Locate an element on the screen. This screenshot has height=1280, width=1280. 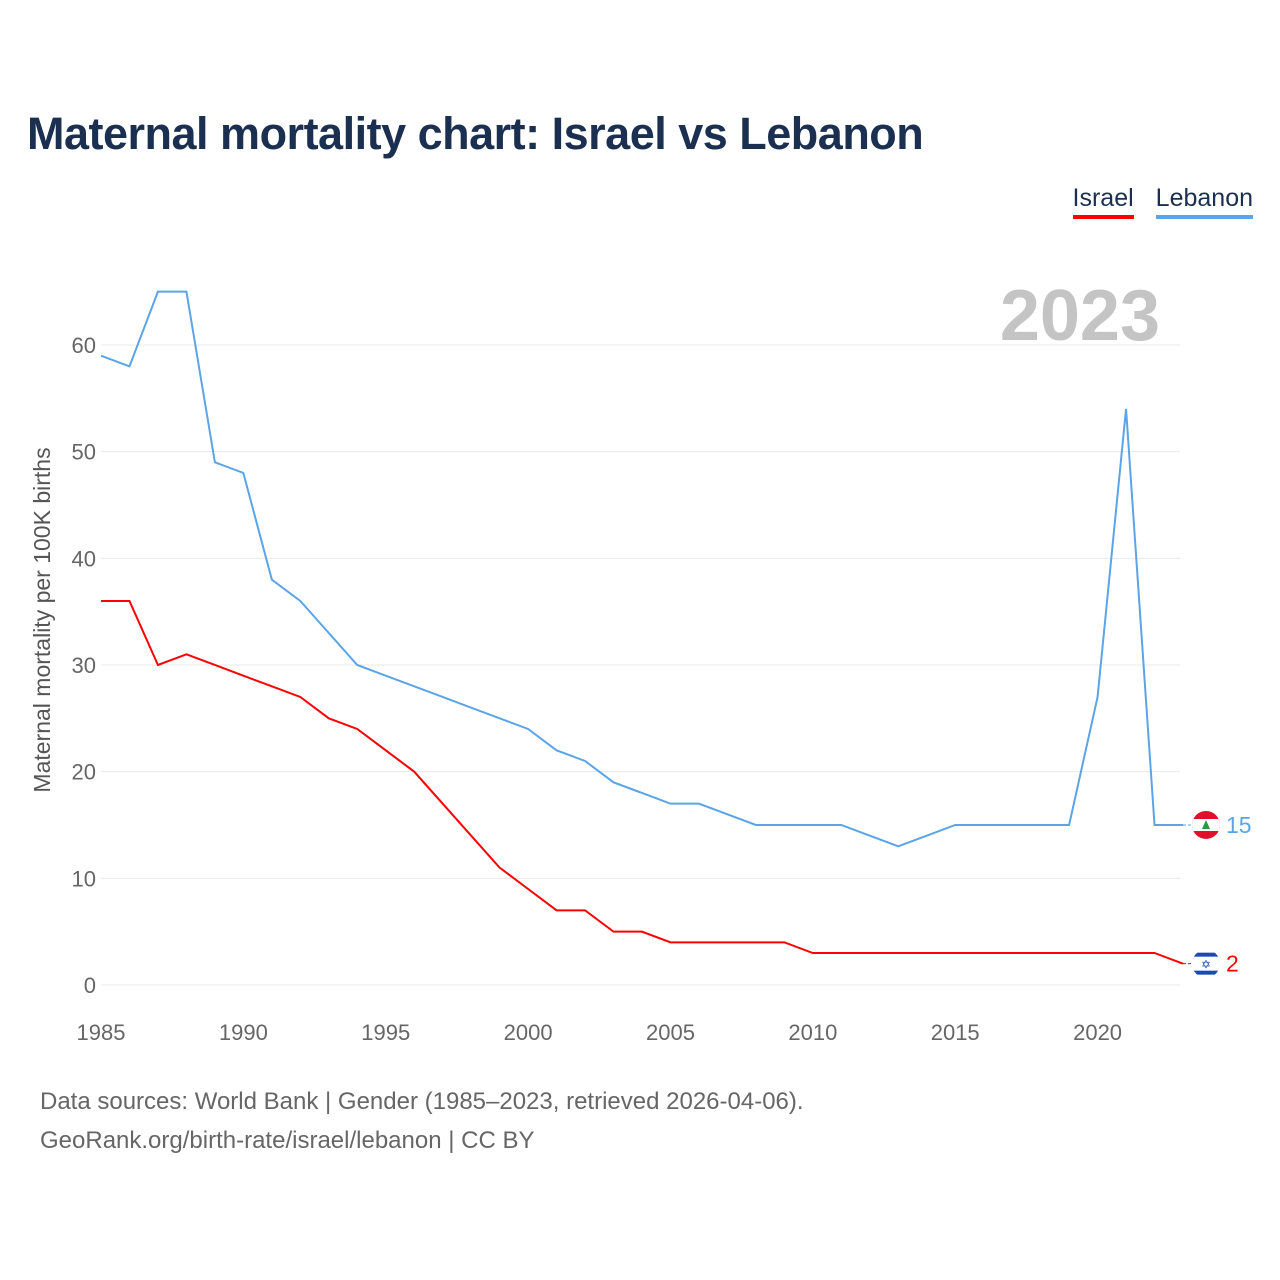
y-tick-label: 50 is located at coordinates (84, 452).